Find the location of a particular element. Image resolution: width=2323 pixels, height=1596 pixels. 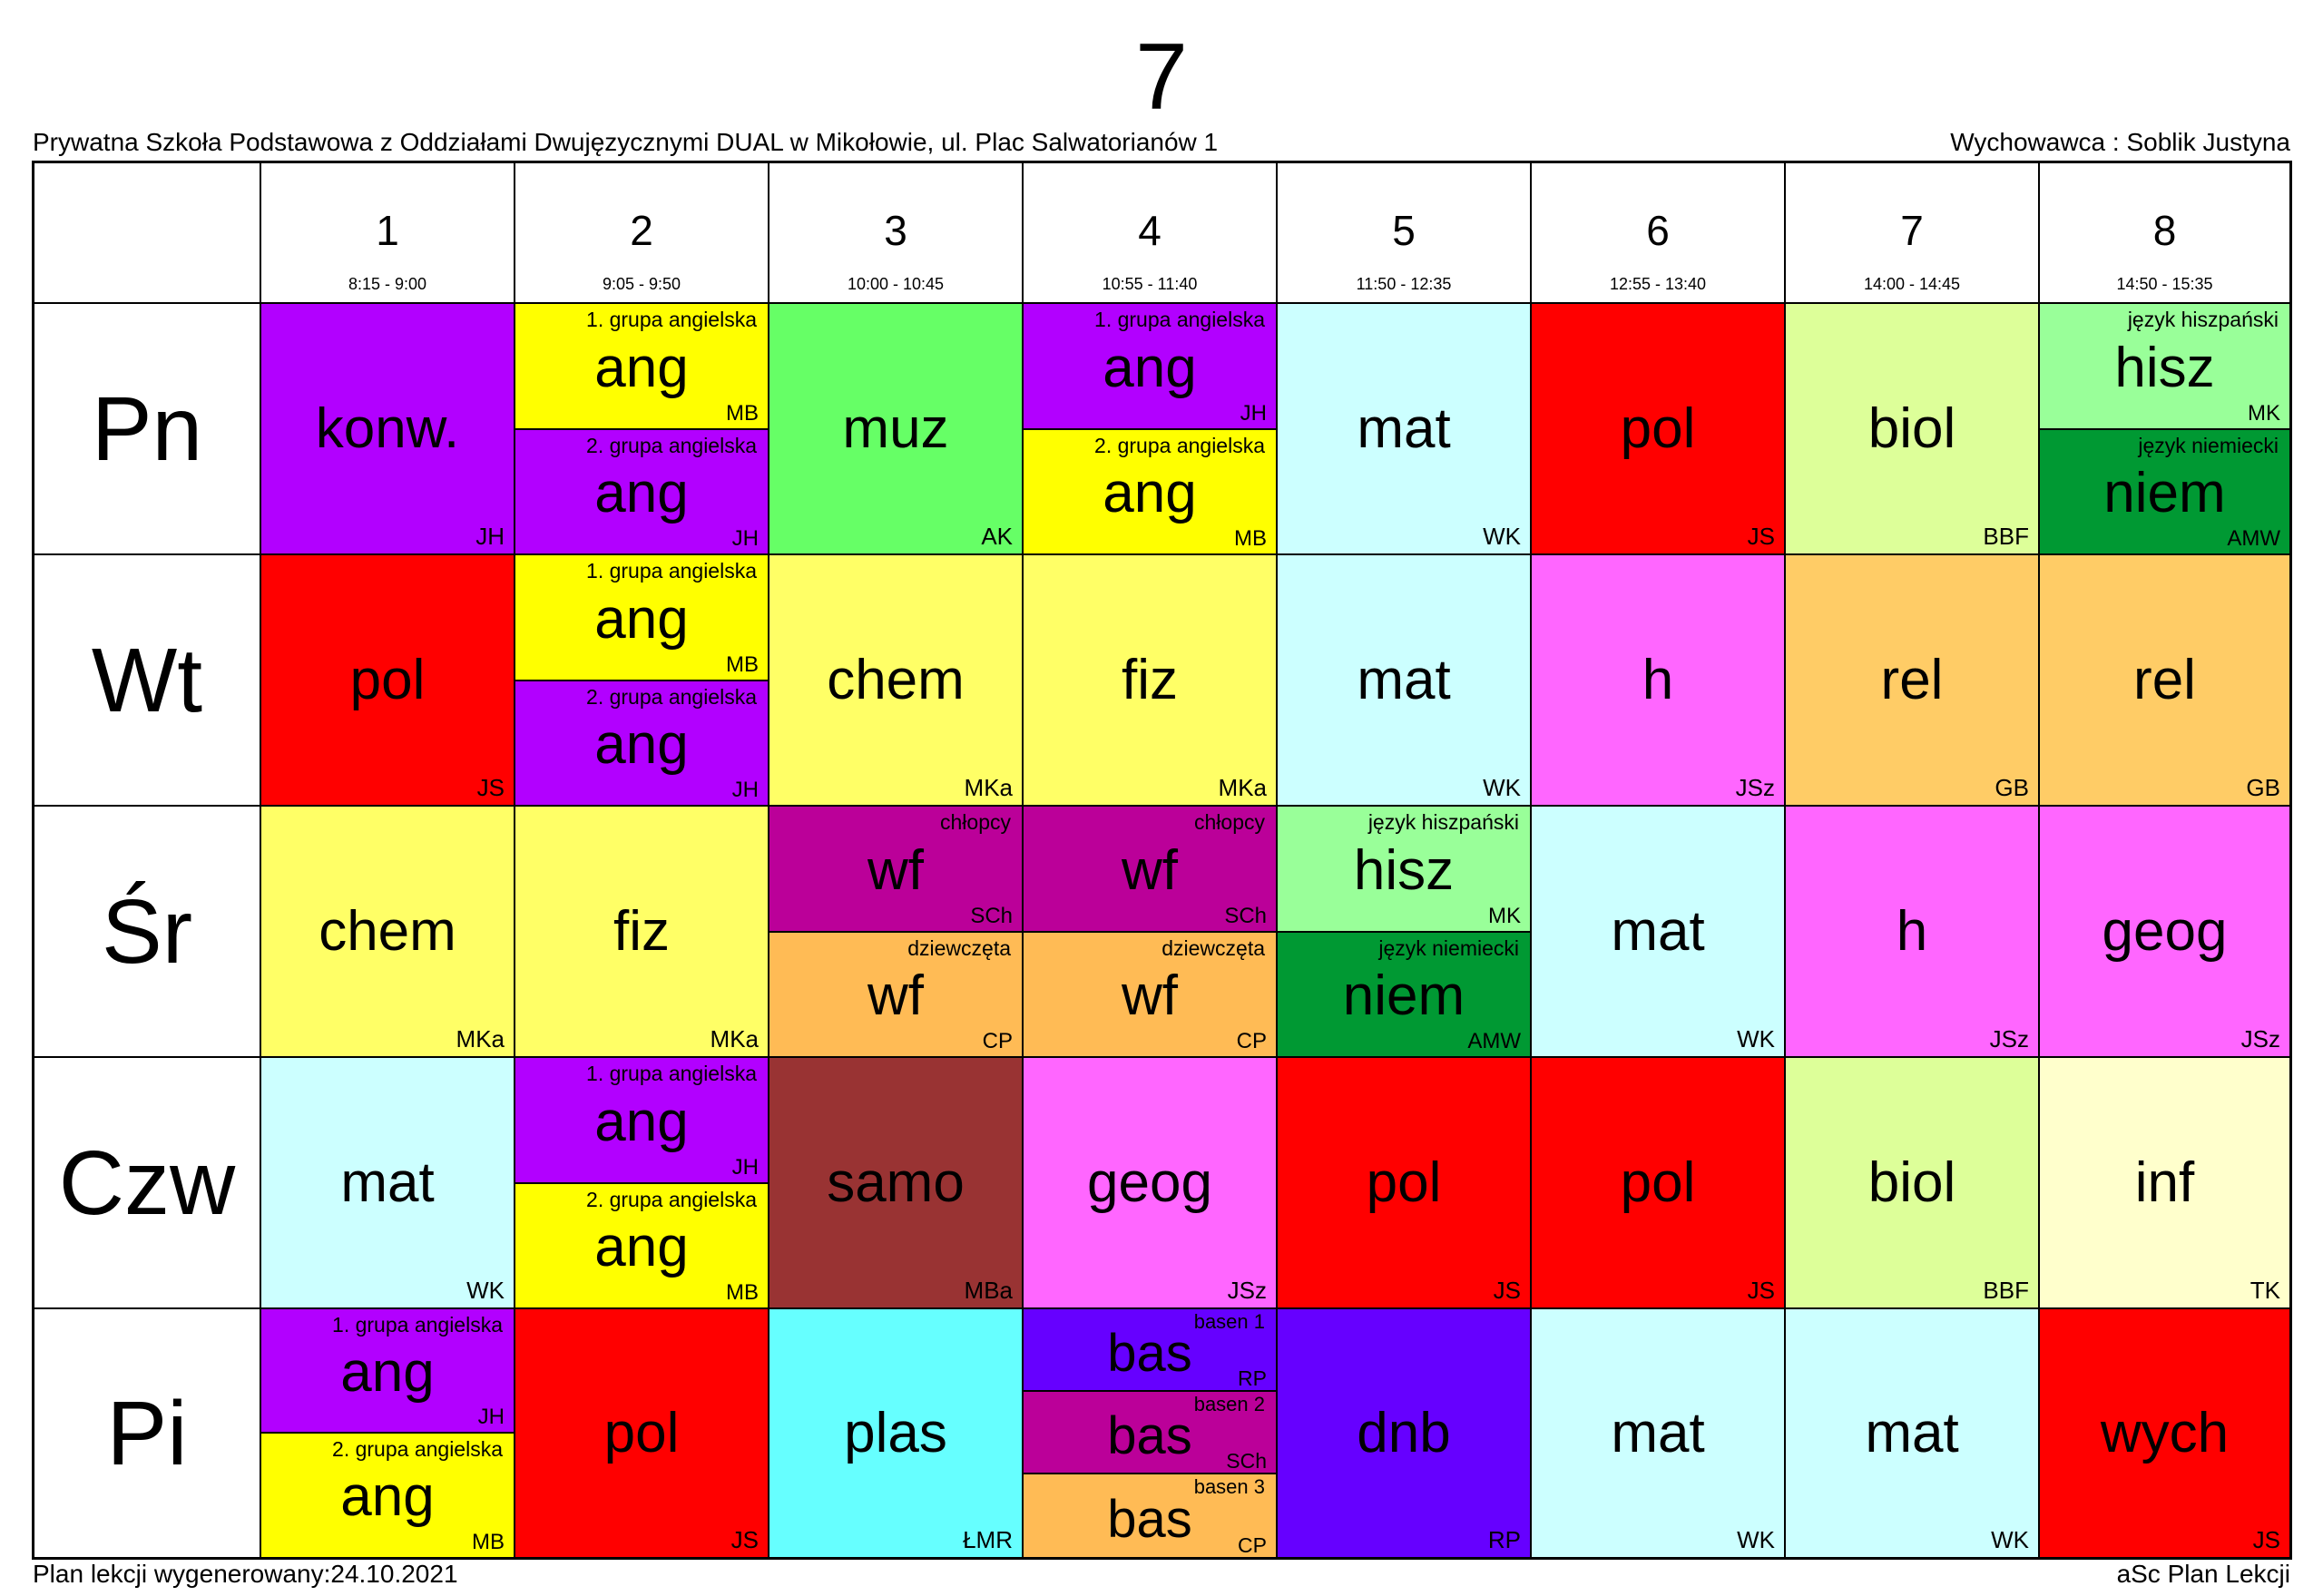

lesson-teacher: WK is located at coordinates (2010, 1539).